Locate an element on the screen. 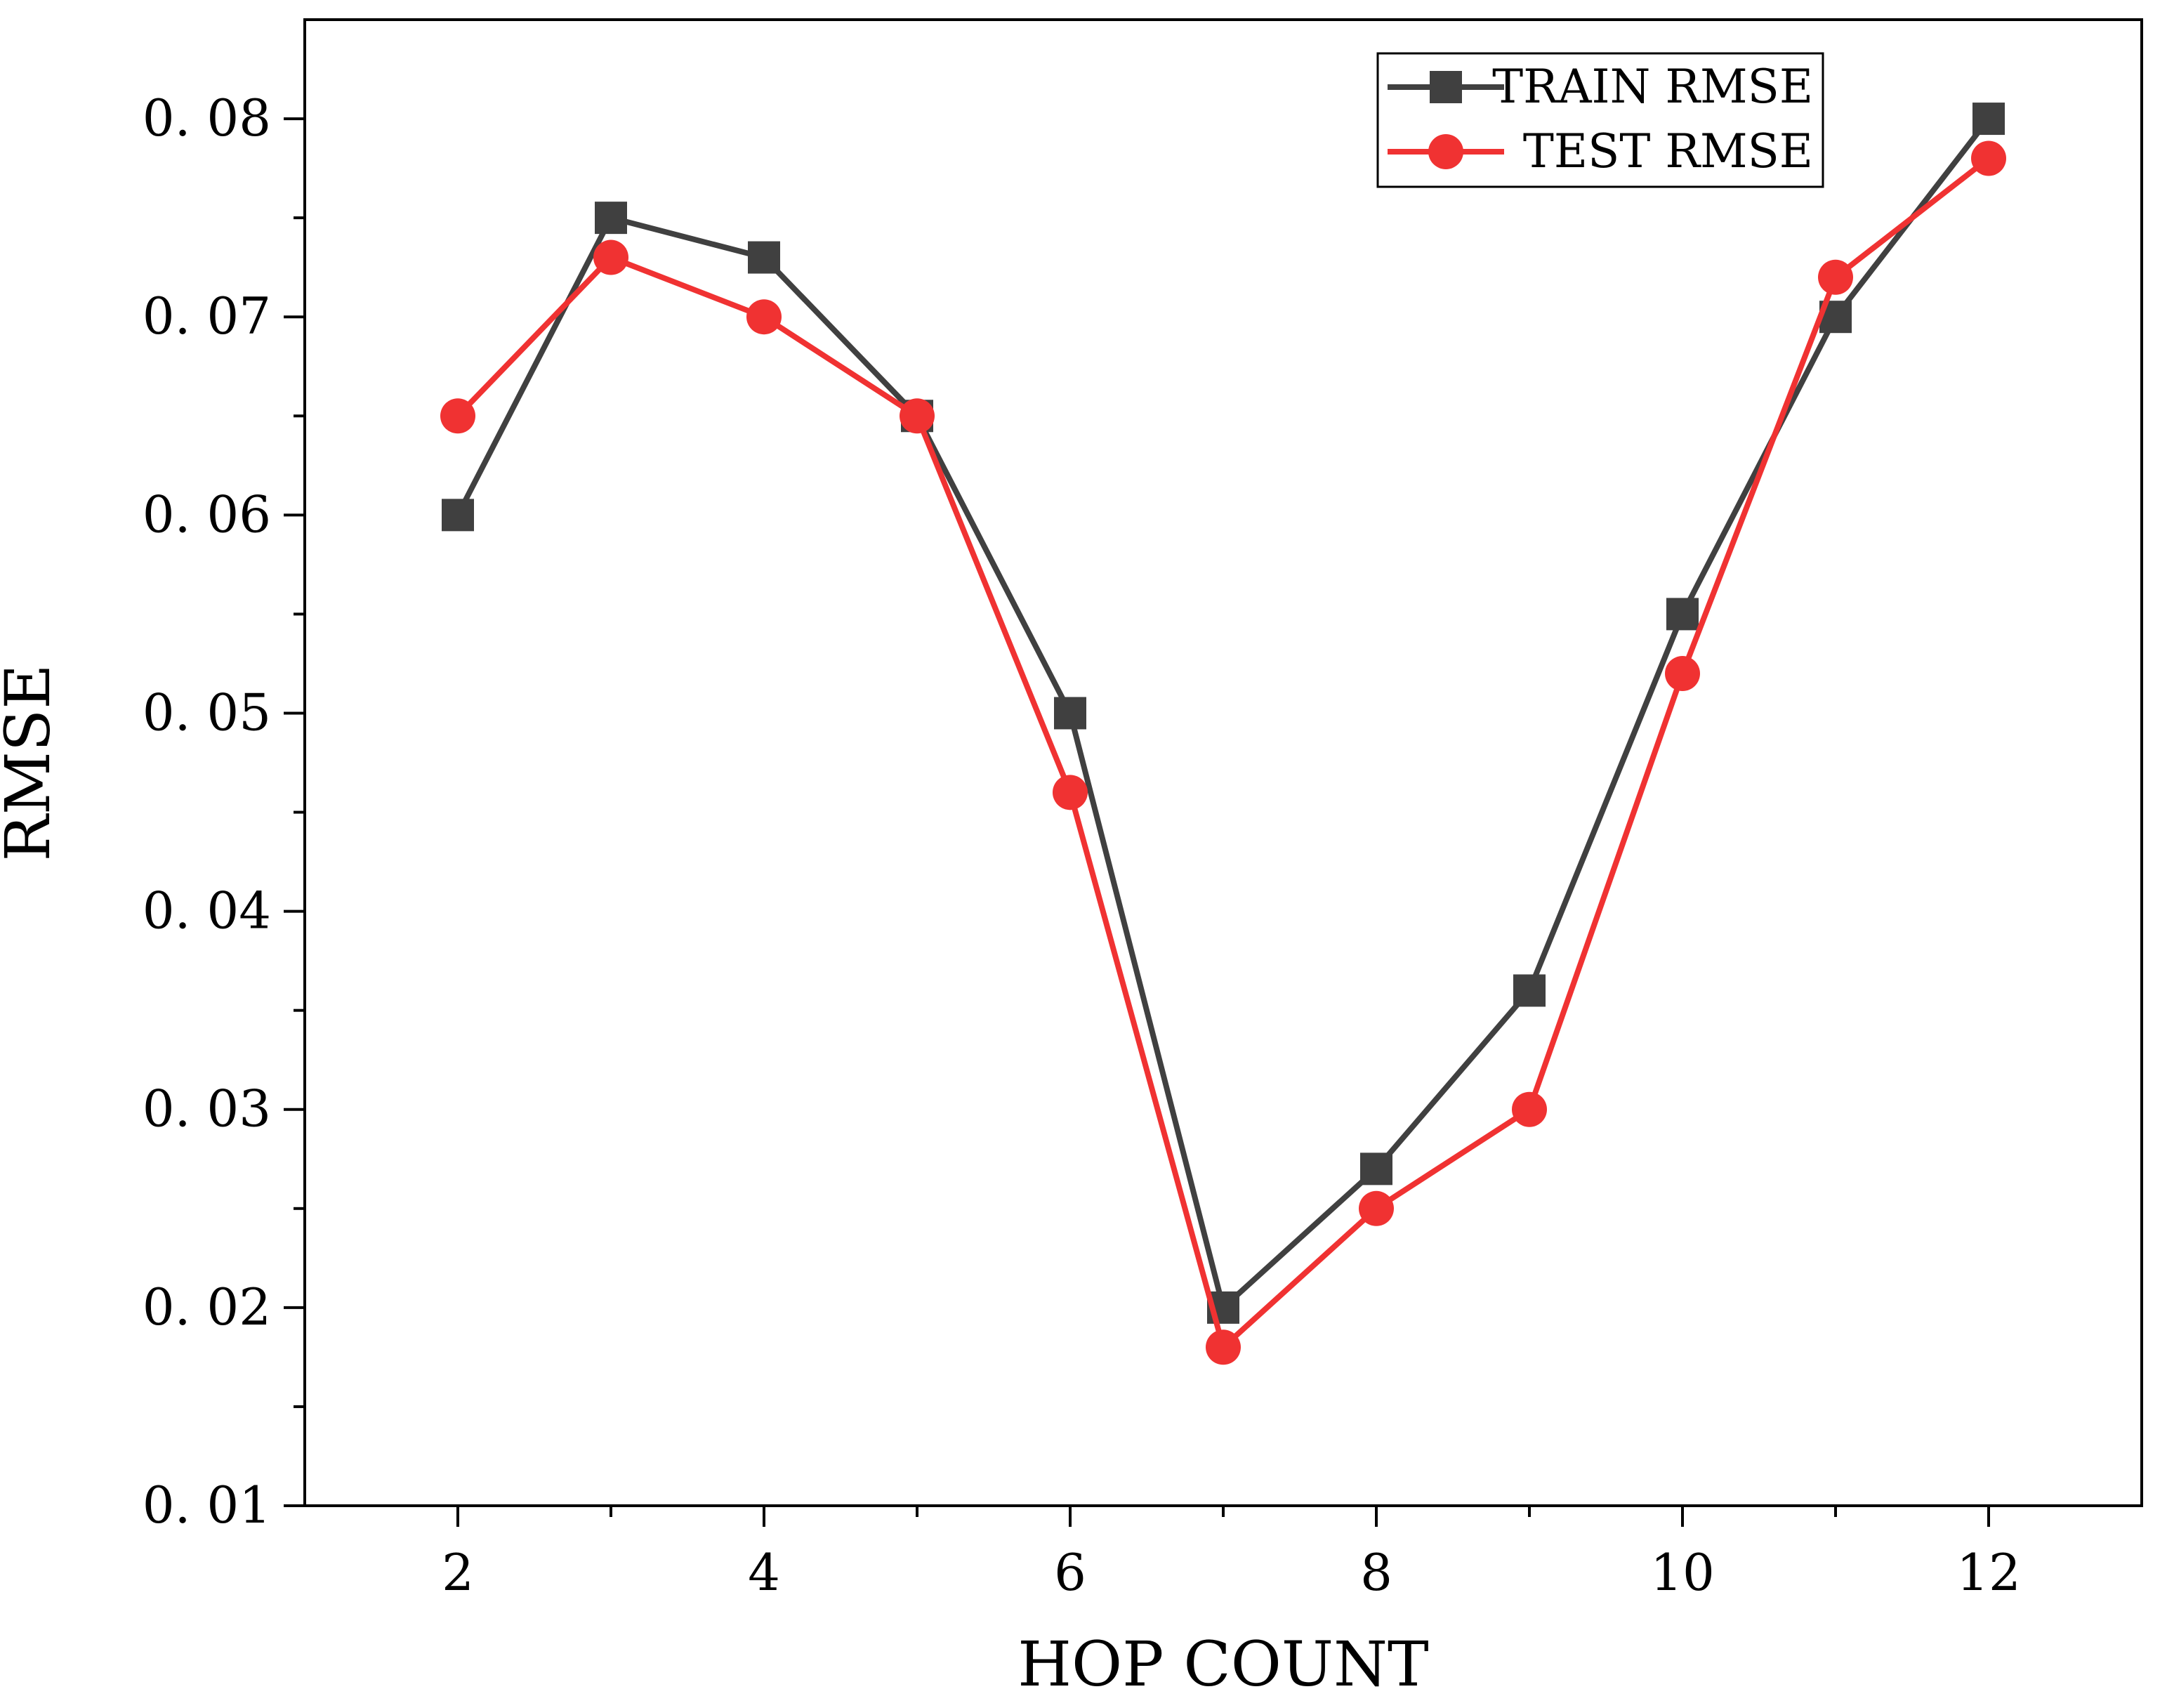 The width and height of the screenshot is (2167, 1708). y-tick-label: 0. 04 is located at coordinates (207, 910).